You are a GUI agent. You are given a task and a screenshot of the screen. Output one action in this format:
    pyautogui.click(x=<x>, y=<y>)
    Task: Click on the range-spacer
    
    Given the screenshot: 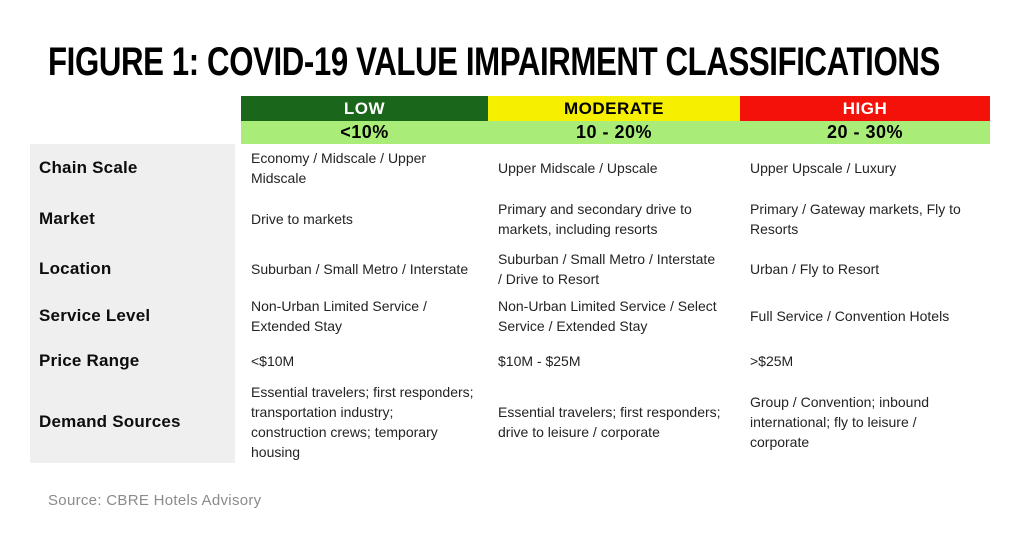 What is the action you would take?
    pyautogui.click(x=135, y=132)
    